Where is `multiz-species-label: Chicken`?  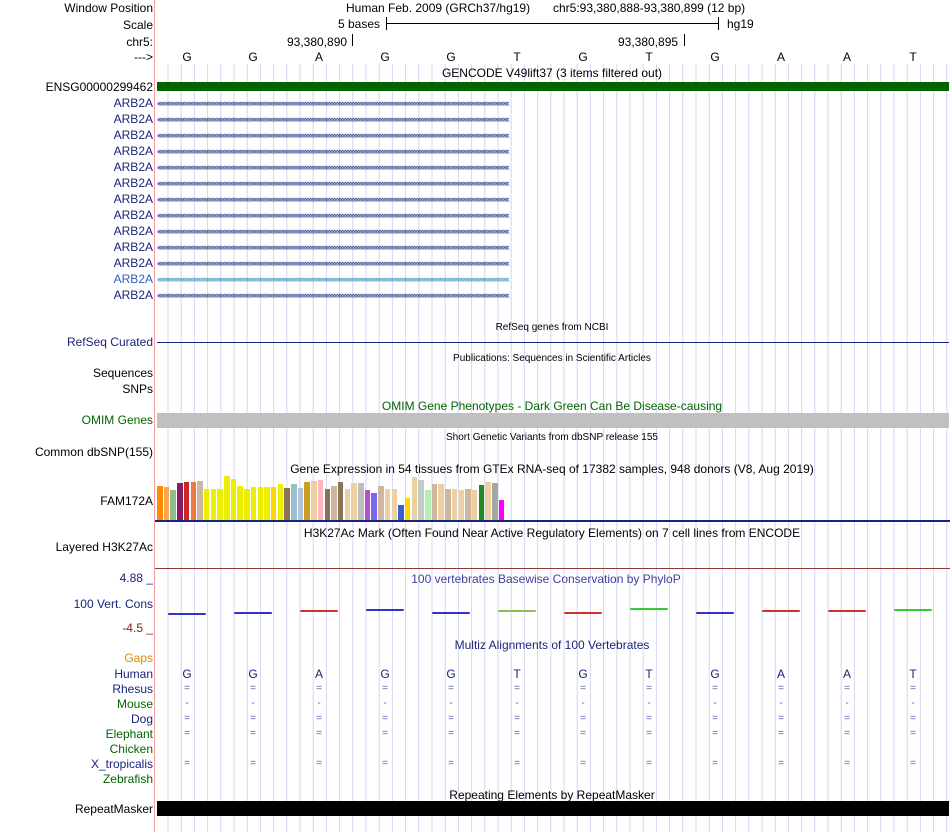
multiz-species-label: Chicken is located at coordinates (131, 749).